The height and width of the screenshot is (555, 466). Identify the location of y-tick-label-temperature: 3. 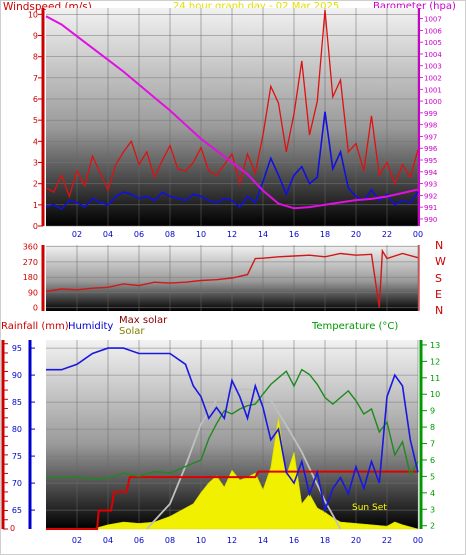
(432, 509).